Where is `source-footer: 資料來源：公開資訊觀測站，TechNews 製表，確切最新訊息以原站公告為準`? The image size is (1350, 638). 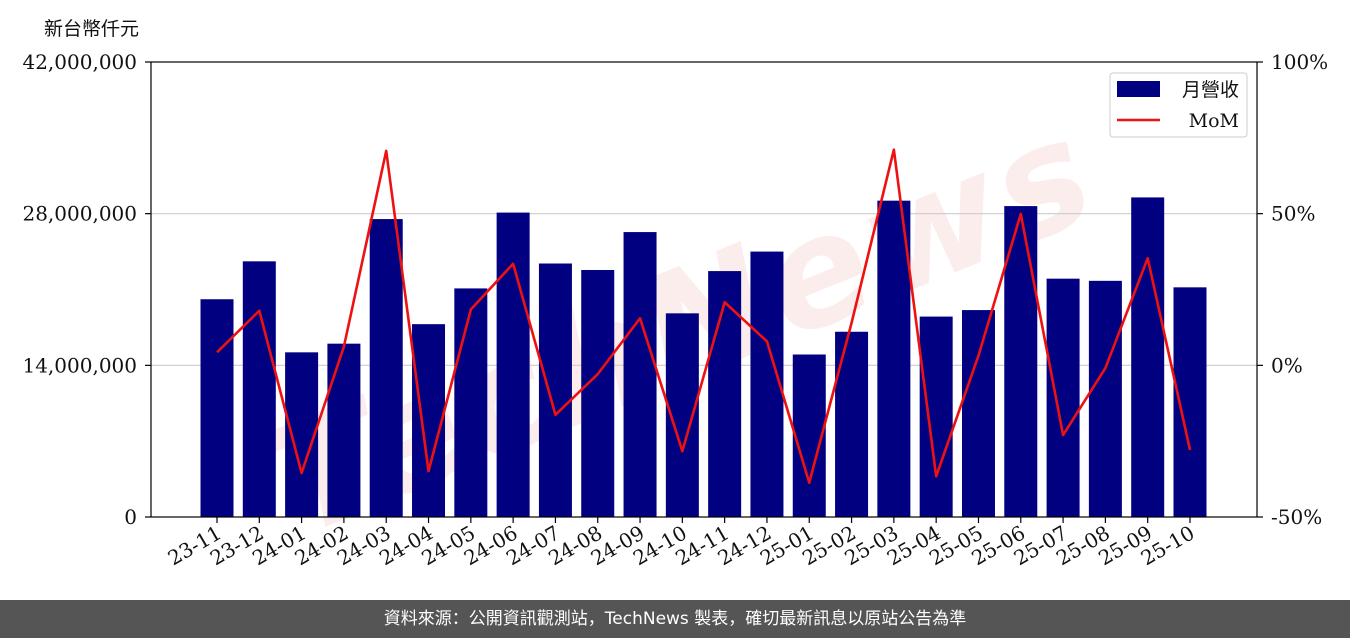 source-footer: 資料來源：公開資訊觀測站，TechNews 製表，確切最新訊息以原站公告為準 is located at coordinates (675, 619).